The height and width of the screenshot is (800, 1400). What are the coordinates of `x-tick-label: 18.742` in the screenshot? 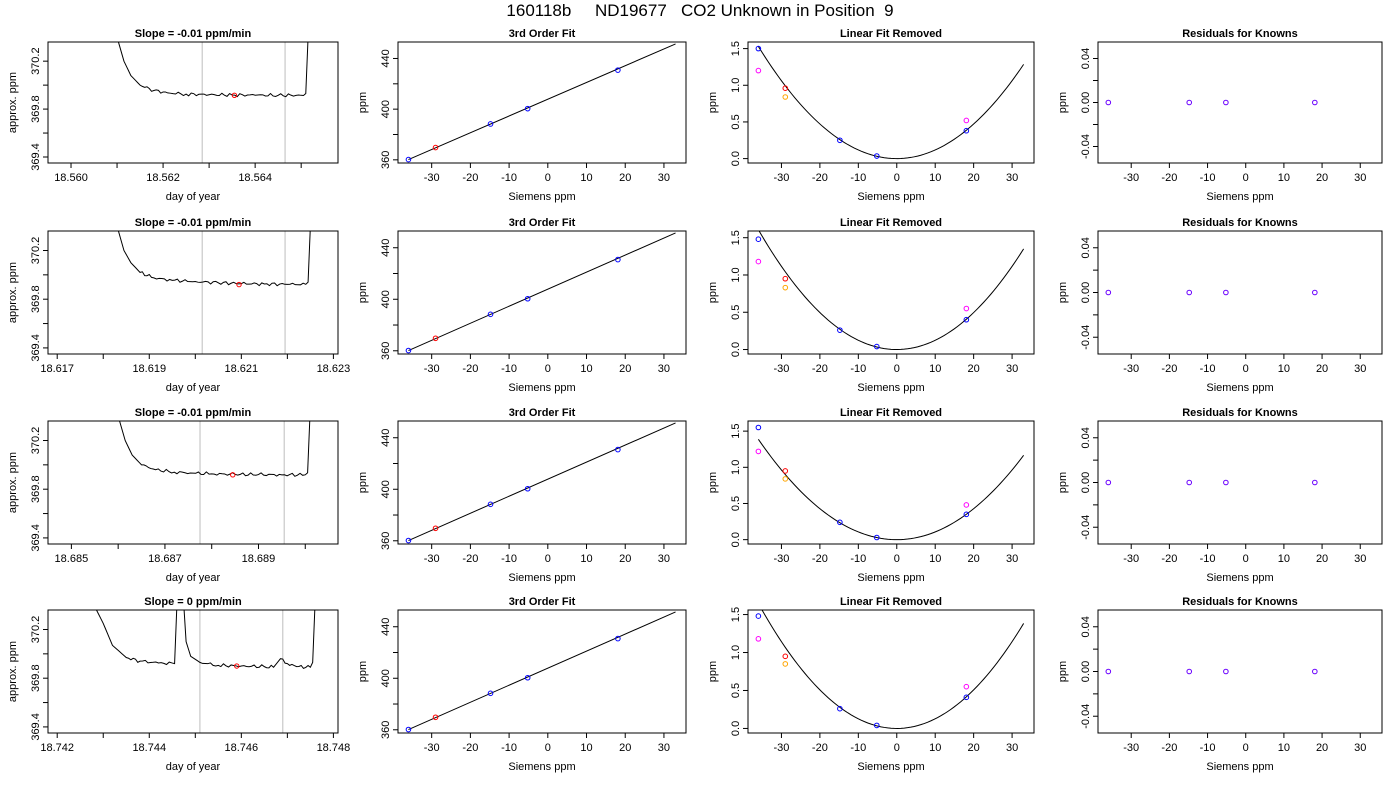 It's located at (57, 748).